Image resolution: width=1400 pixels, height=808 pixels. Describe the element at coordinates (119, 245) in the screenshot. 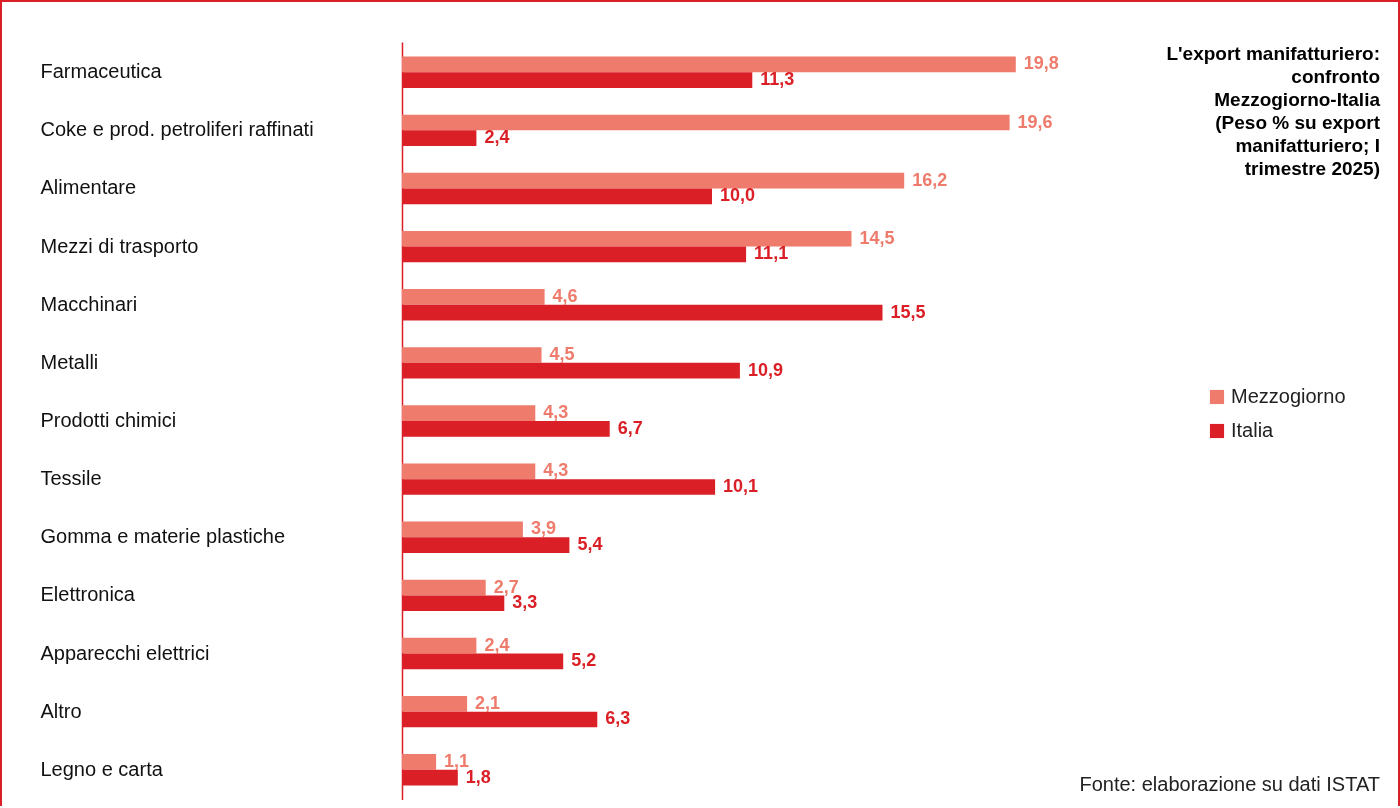

I see `y-tick-label: Mezzi di trasporto` at that location.